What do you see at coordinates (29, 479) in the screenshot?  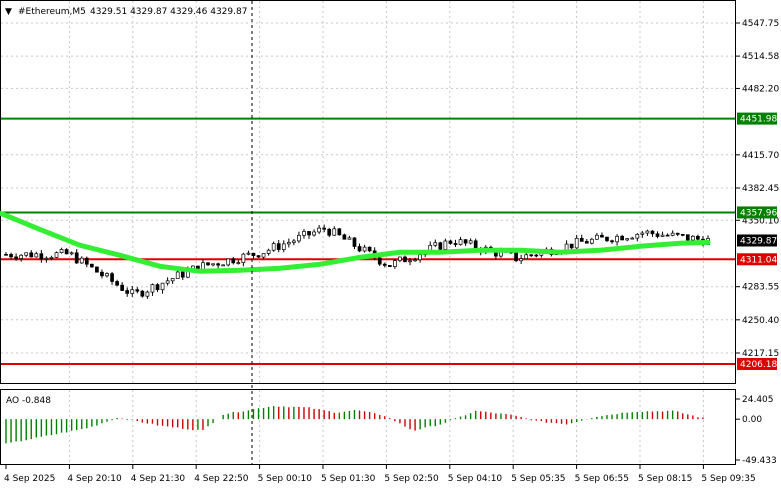 I see `time-tick-label: 4 Sep 2025` at bounding box center [29, 479].